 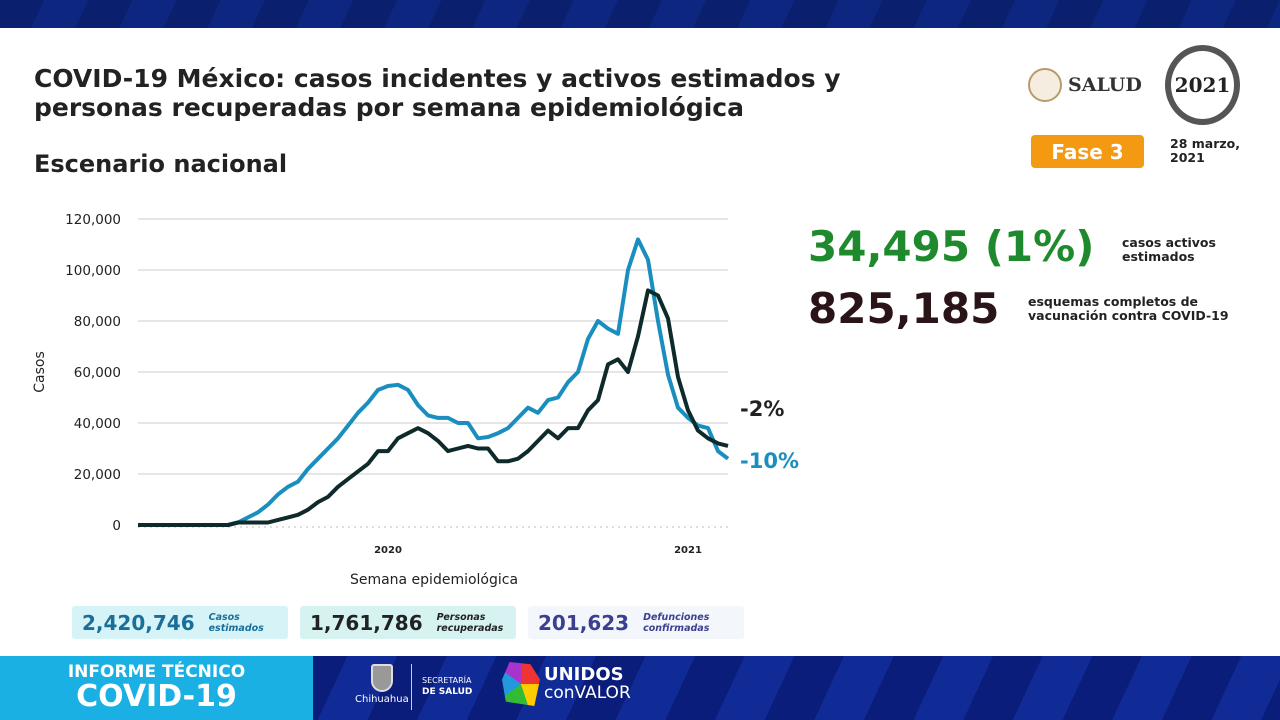 What do you see at coordinates (447, 680) in the screenshot?
I see `secretaria-line1: SECRETARÍA` at bounding box center [447, 680].